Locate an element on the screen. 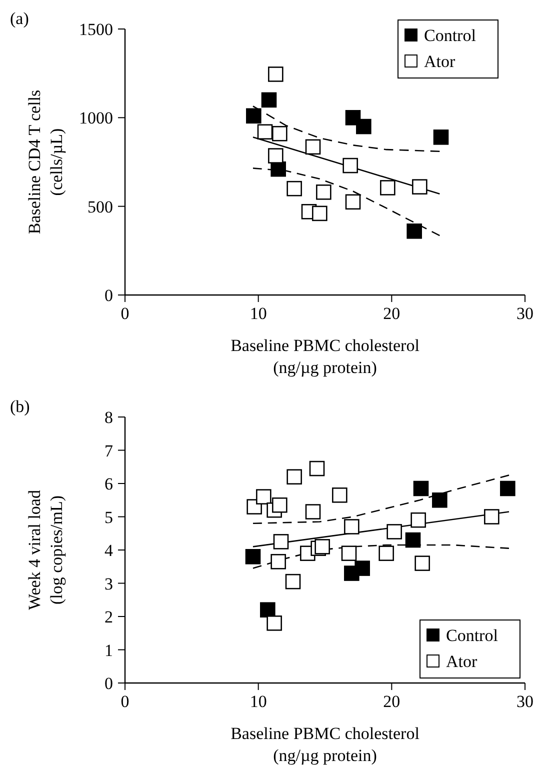  y-tick-label: 4 is located at coordinates (109, 550).